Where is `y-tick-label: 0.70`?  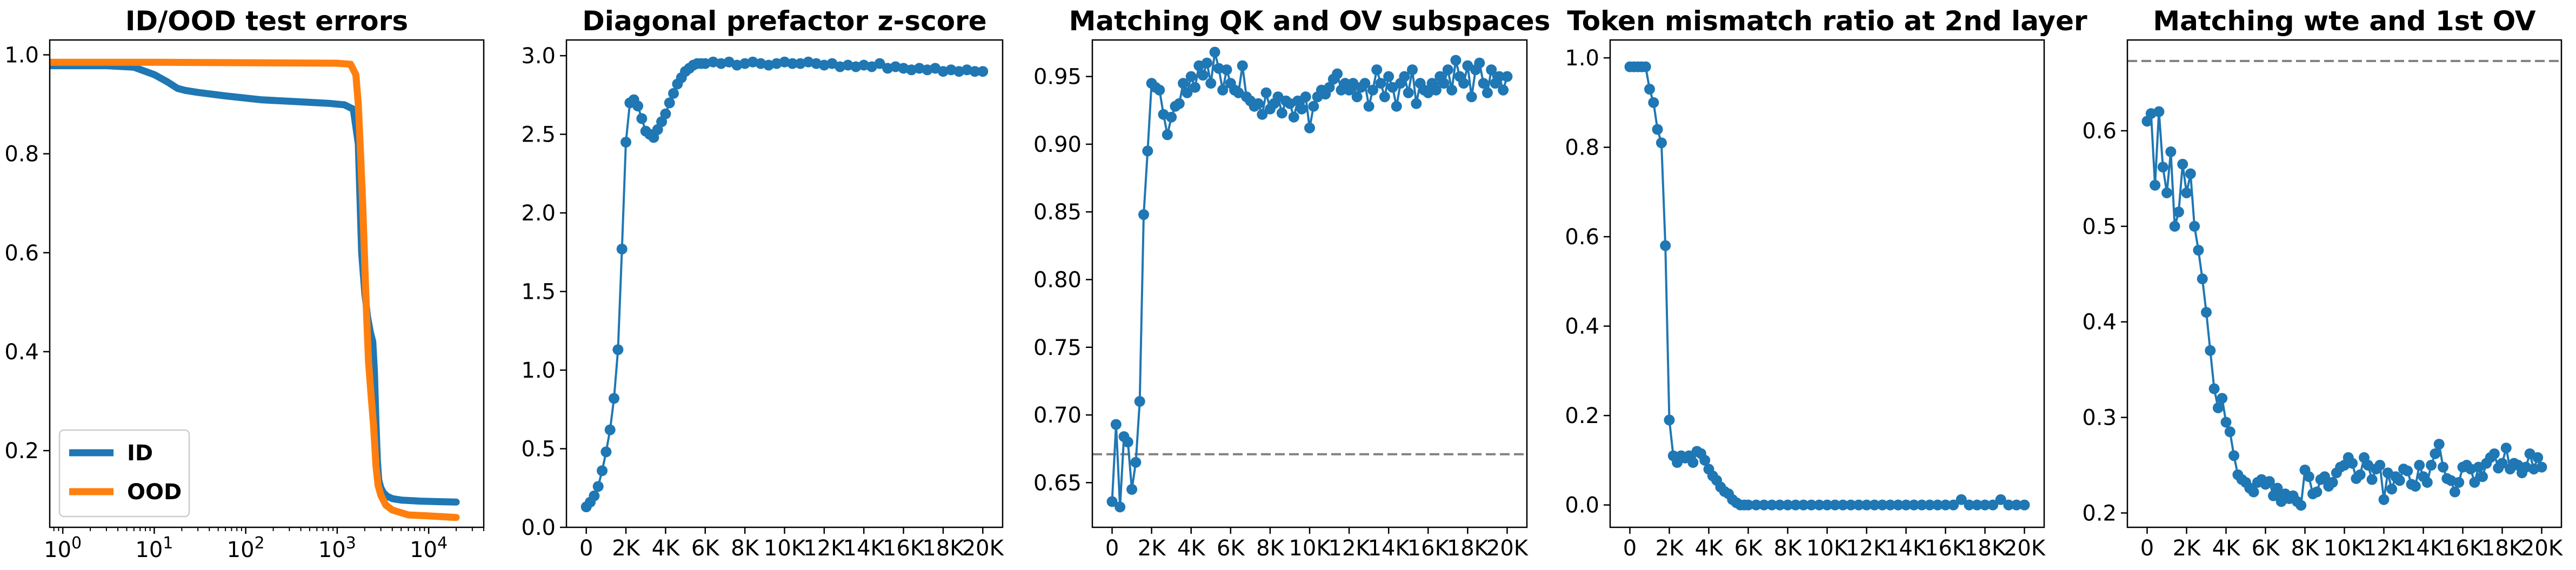 y-tick-label: 0.70 is located at coordinates (1057, 415).